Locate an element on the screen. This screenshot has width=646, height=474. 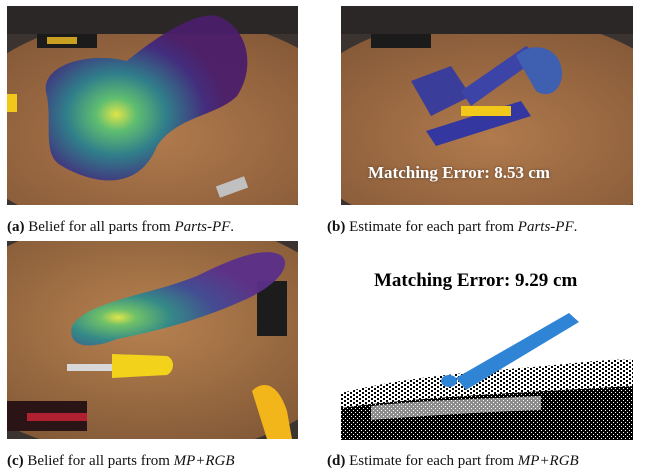
caption-b-prefix: Estimate for each part from is located at coordinates (432, 227).